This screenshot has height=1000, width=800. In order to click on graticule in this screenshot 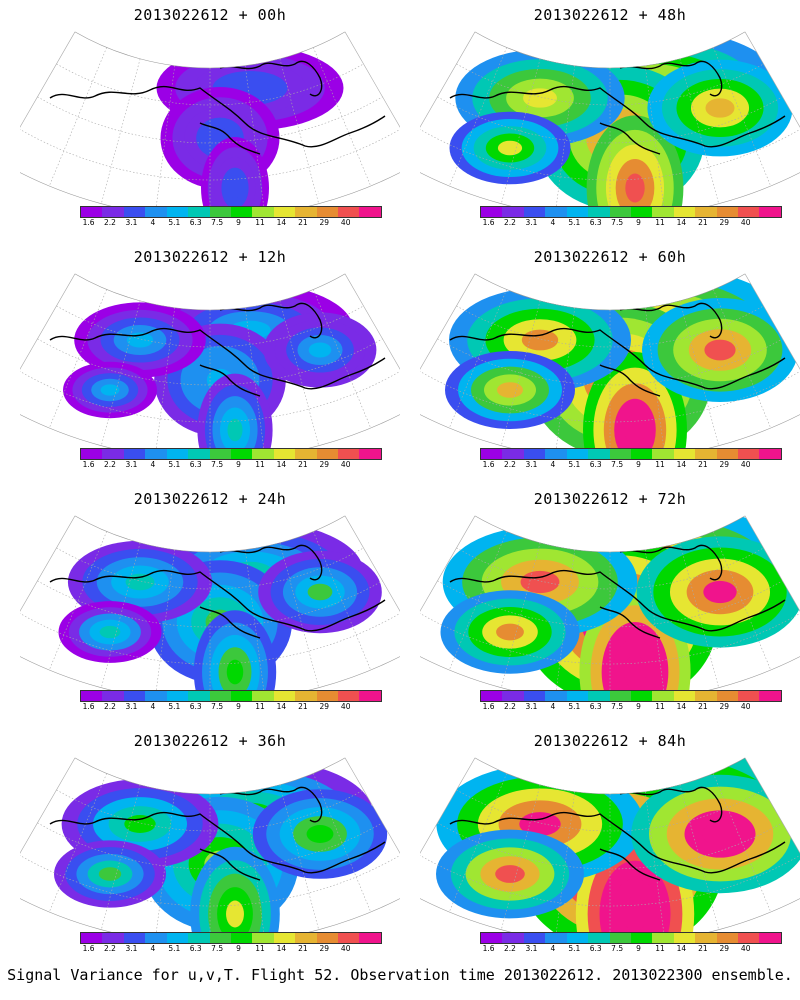, I will do `click(610, 602)`.